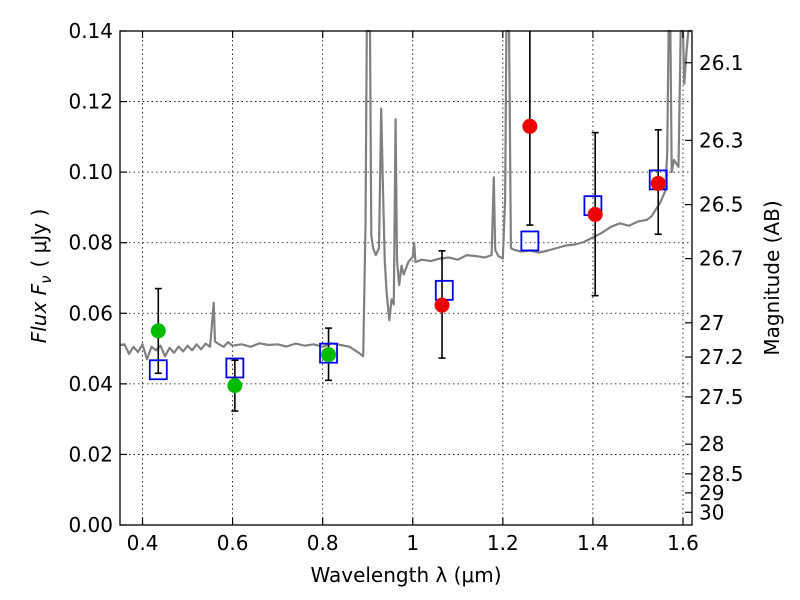  I want to click on y-tick-label: 0.08, so click(90, 243).